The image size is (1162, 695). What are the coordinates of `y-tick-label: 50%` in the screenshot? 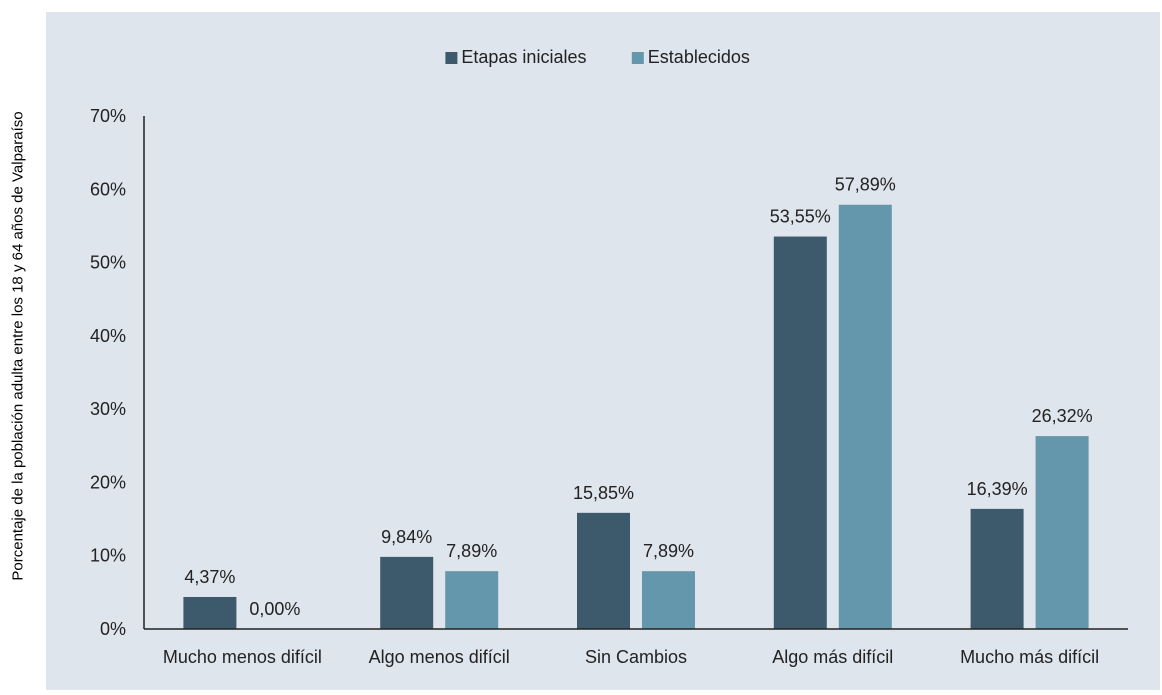 It's located at (108, 263).